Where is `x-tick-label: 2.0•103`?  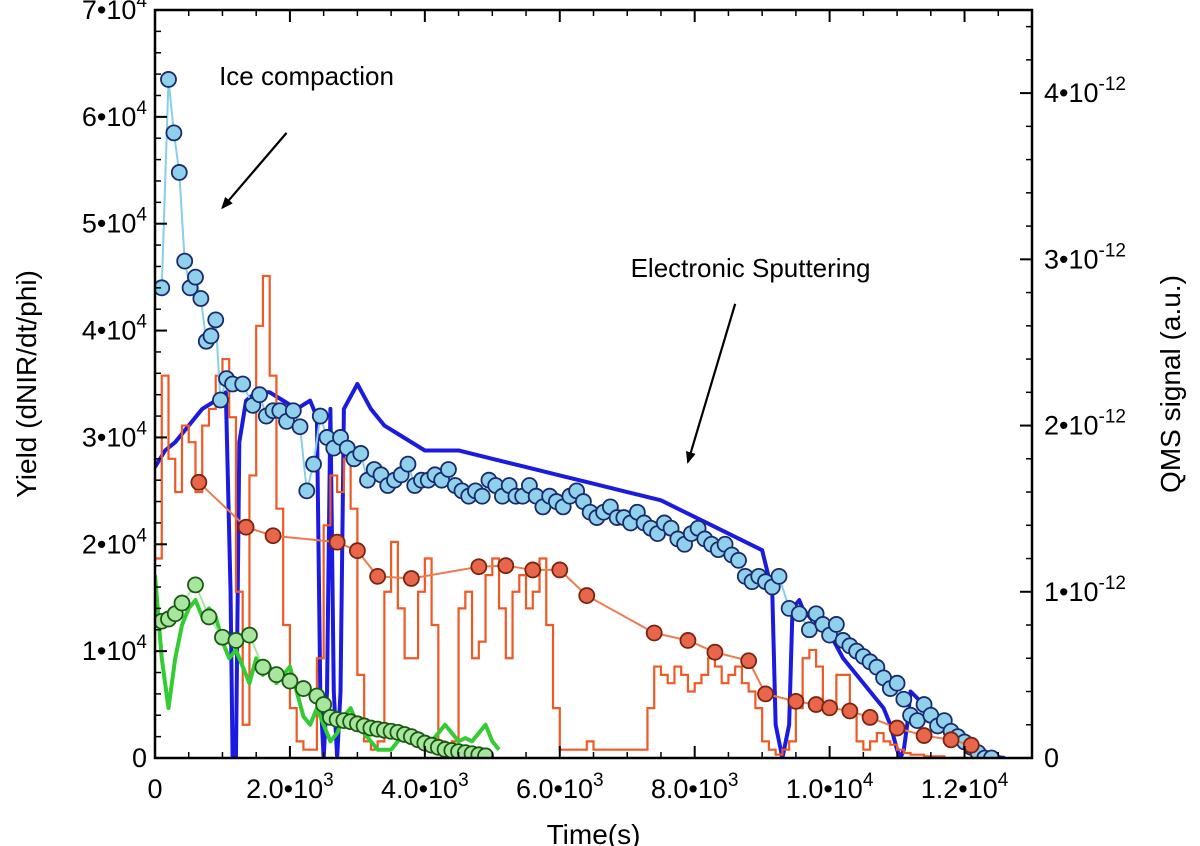
x-tick-label: 2.0•103 is located at coordinates (290, 787).